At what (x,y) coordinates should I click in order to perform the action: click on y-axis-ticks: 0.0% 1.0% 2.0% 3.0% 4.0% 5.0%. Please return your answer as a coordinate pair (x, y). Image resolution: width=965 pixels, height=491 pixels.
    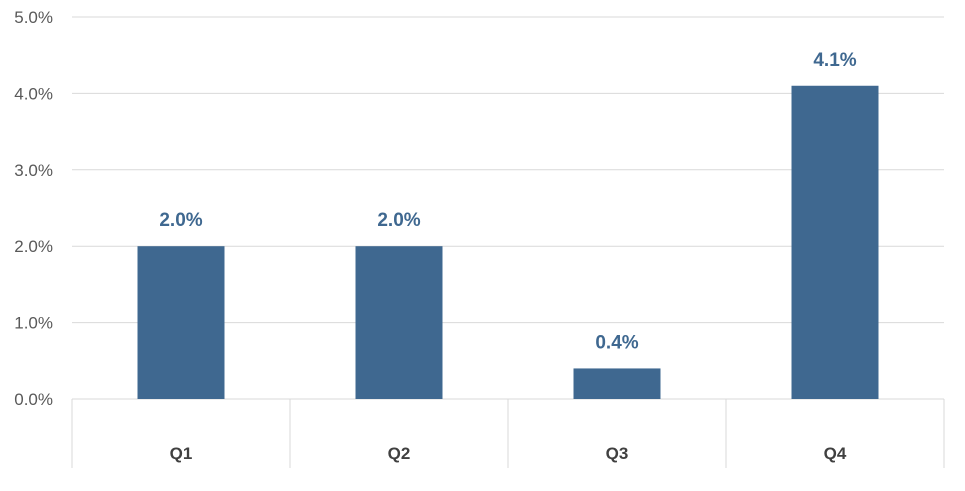
    Looking at the image, I should click on (33, 208).